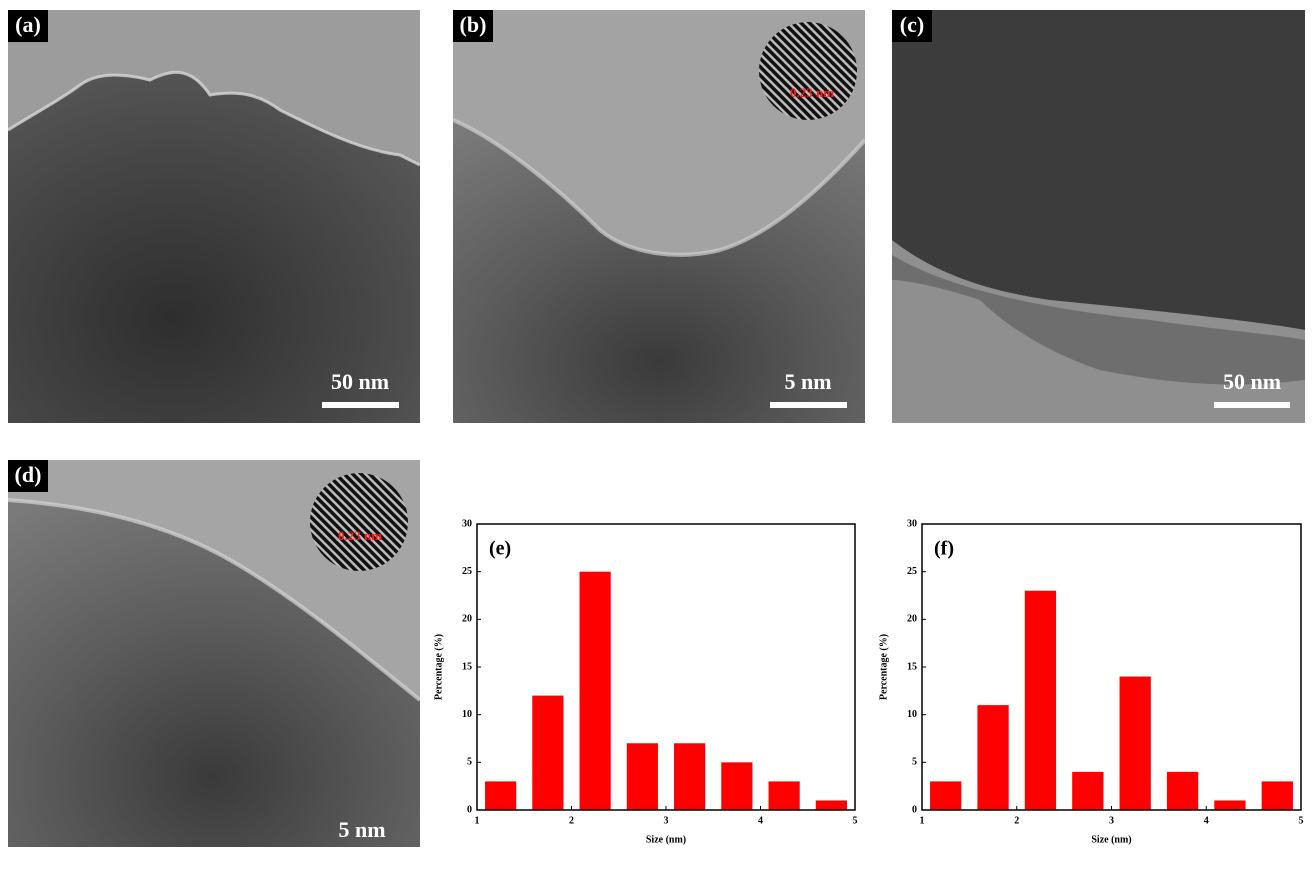 This screenshot has width=1313, height=887. What do you see at coordinates (214, 653) in the screenshot?
I see `micrograph-d` at bounding box center [214, 653].